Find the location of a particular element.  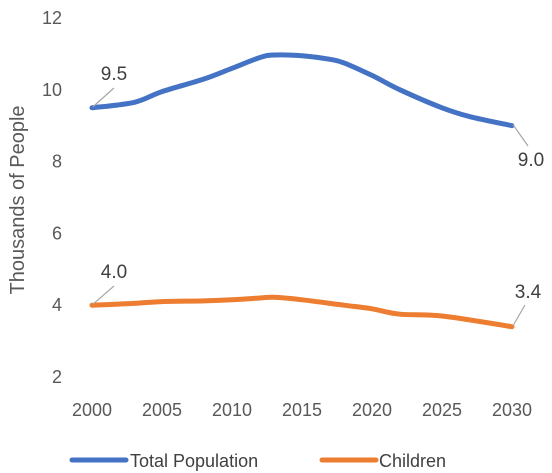

data-label: 4.0 is located at coordinates (114, 272).